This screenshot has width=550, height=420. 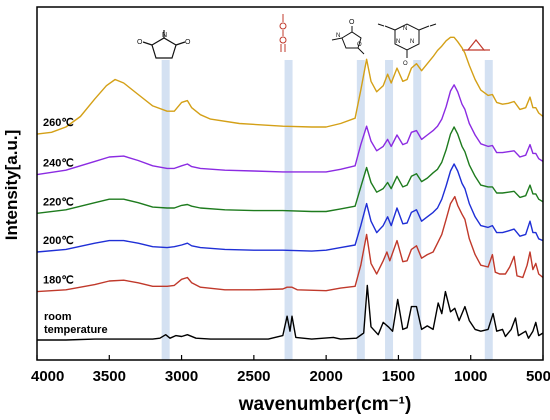 What do you see at coordinates (58, 241) in the screenshot?
I see `series-label-3: 200℃` at bounding box center [58, 241].